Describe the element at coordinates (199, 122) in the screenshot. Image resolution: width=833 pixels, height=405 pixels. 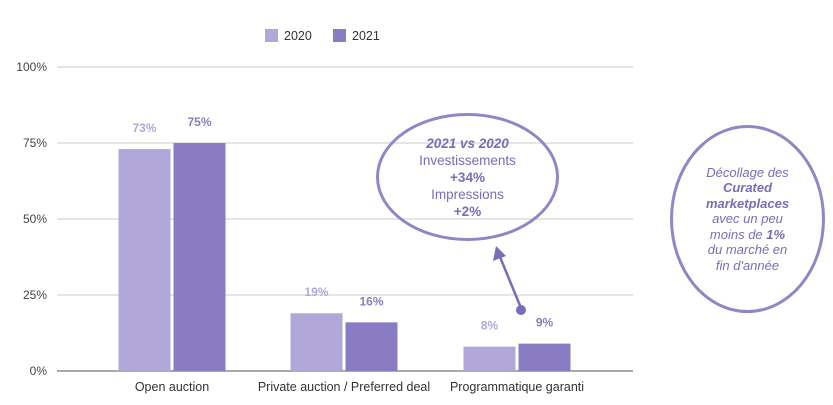
I see `data-label-2021: 75%` at that location.